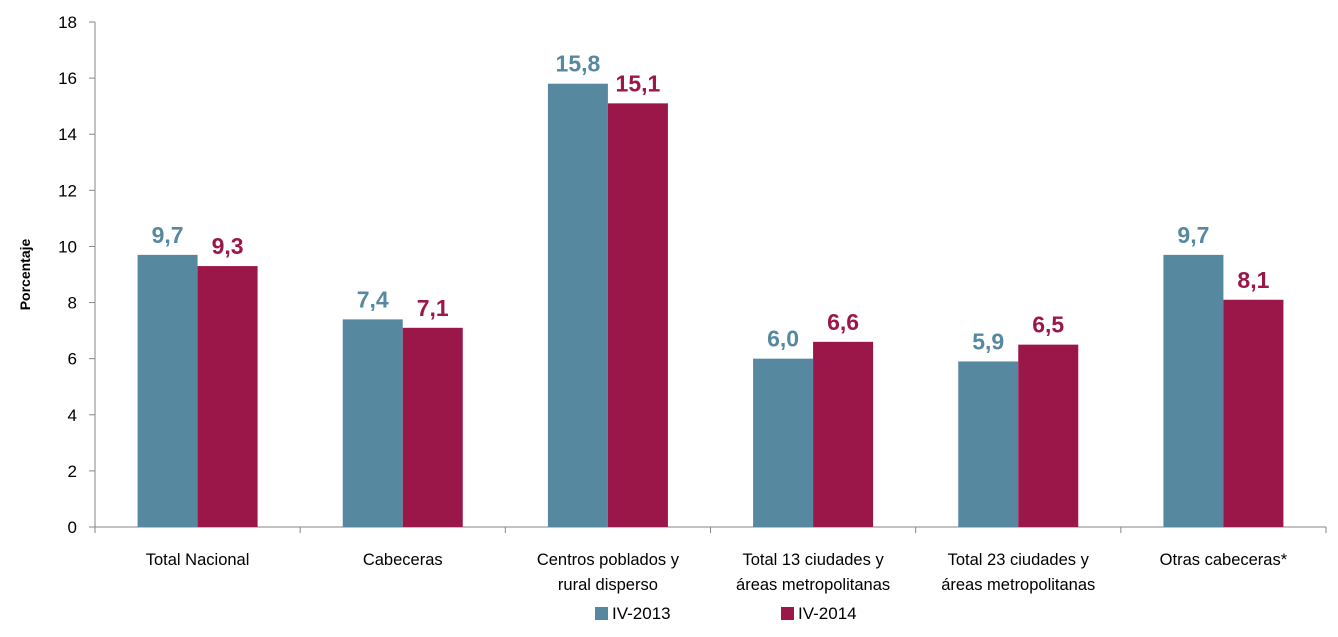 This screenshot has width=1338, height=637. What do you see at coordinates (641, 613) in the screenshot?
I see `legend-label: IV-2013` at bounding box center [641, 613].